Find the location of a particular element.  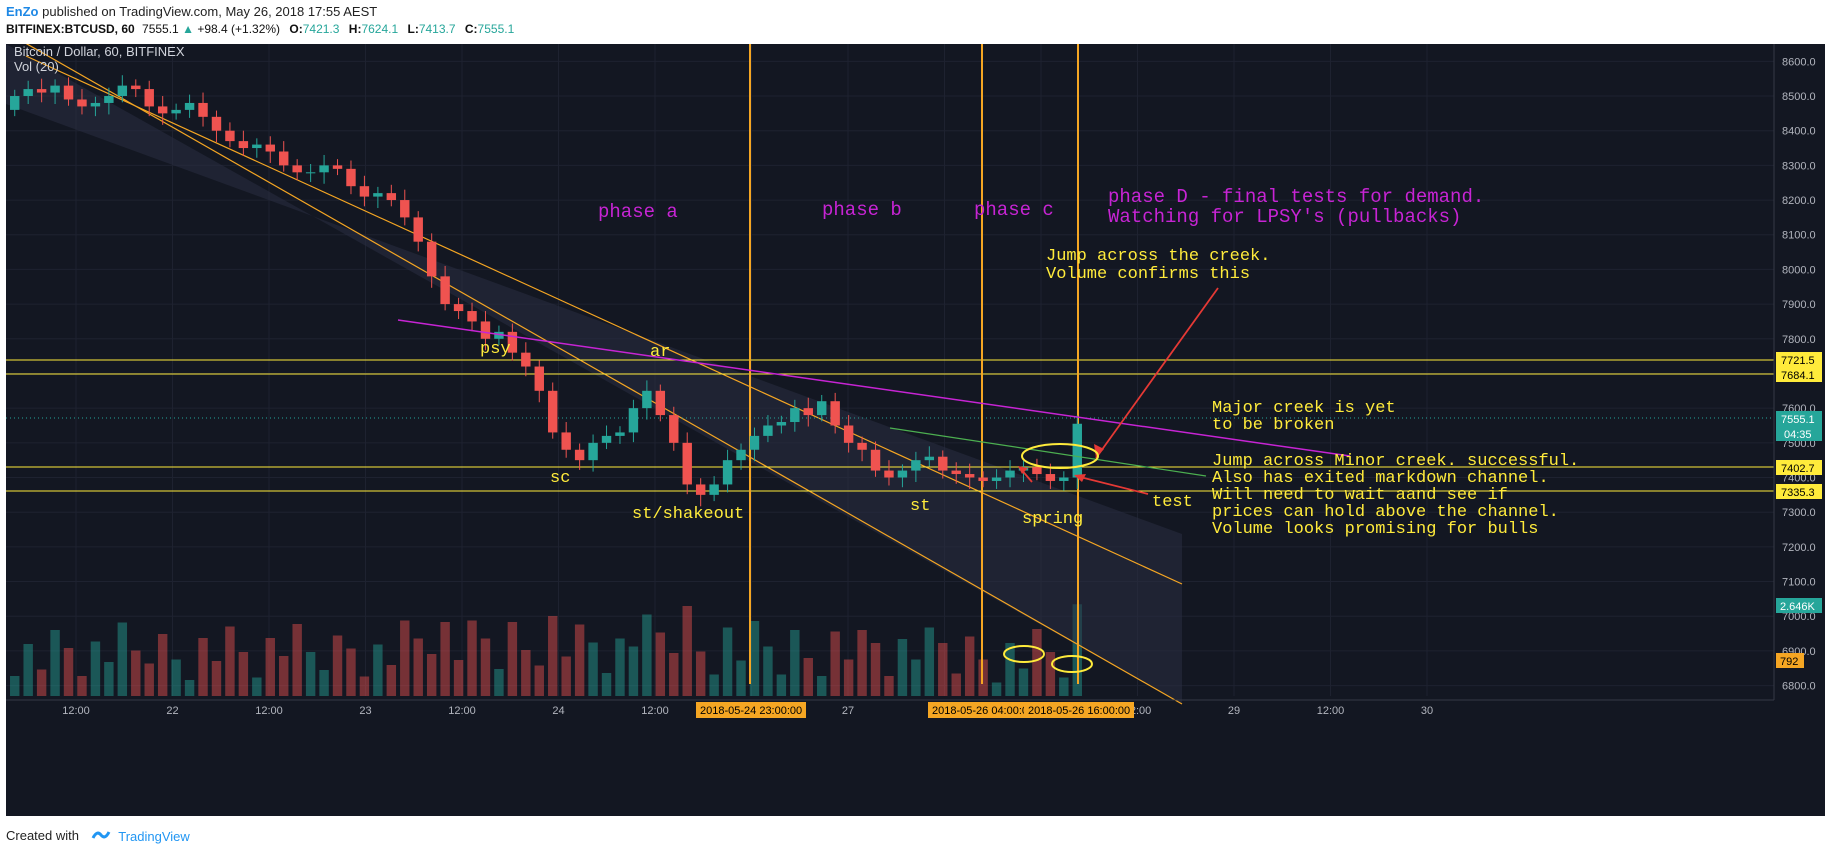

major-creek-note-line1: Major creek is yet is located at coordinates (1304, 408).